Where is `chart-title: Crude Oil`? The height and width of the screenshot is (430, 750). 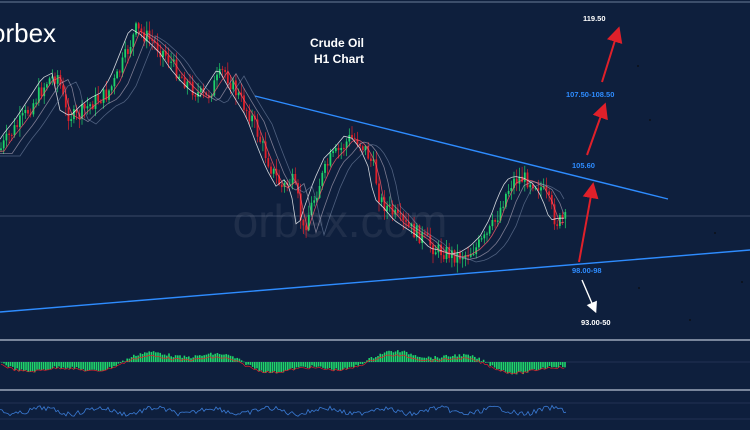 chart-title: Crude Oil is located at coordinates (337, 43).